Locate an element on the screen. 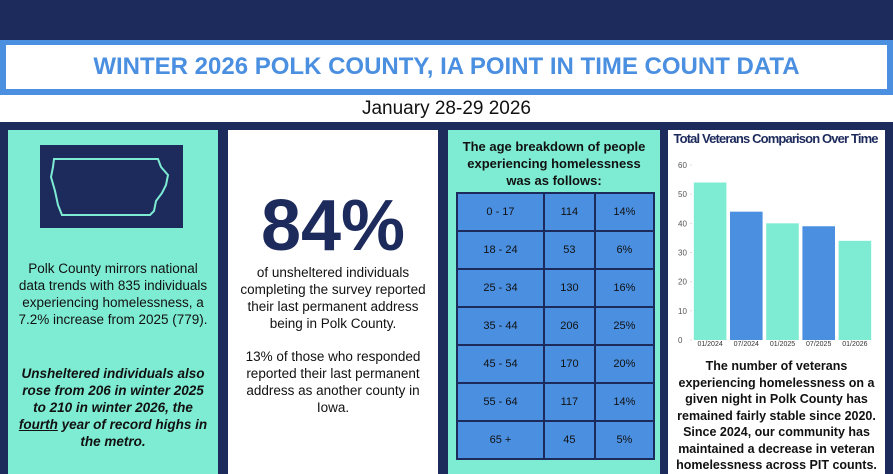 This screenshot has width=893, height=474. table-row: 18 - 24 53 6% is located at coordinates (556, 250).